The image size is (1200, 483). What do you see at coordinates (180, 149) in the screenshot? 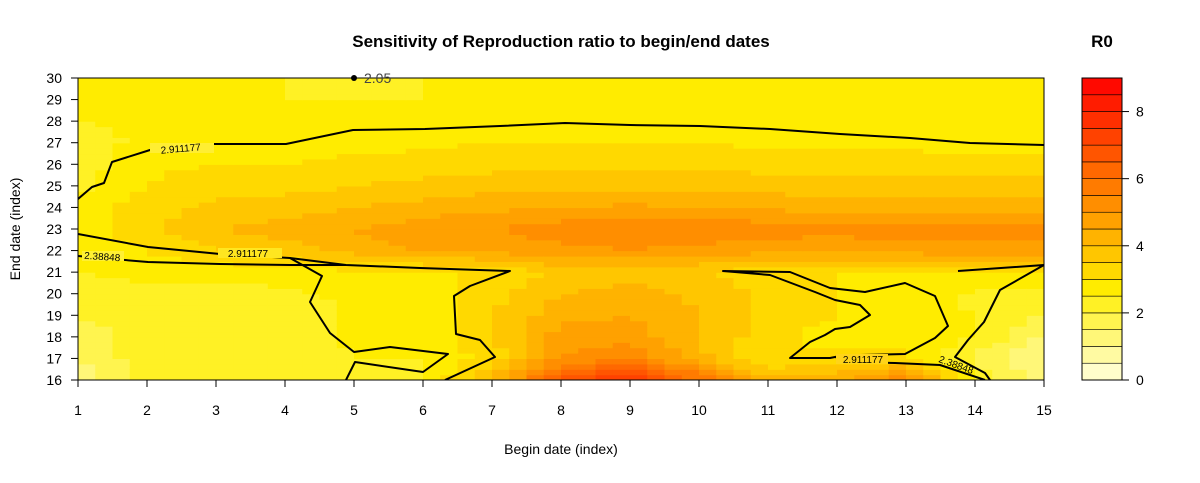
I see `contour-label-2.911177-a: 2.911177` at bounding box center [180, 149].